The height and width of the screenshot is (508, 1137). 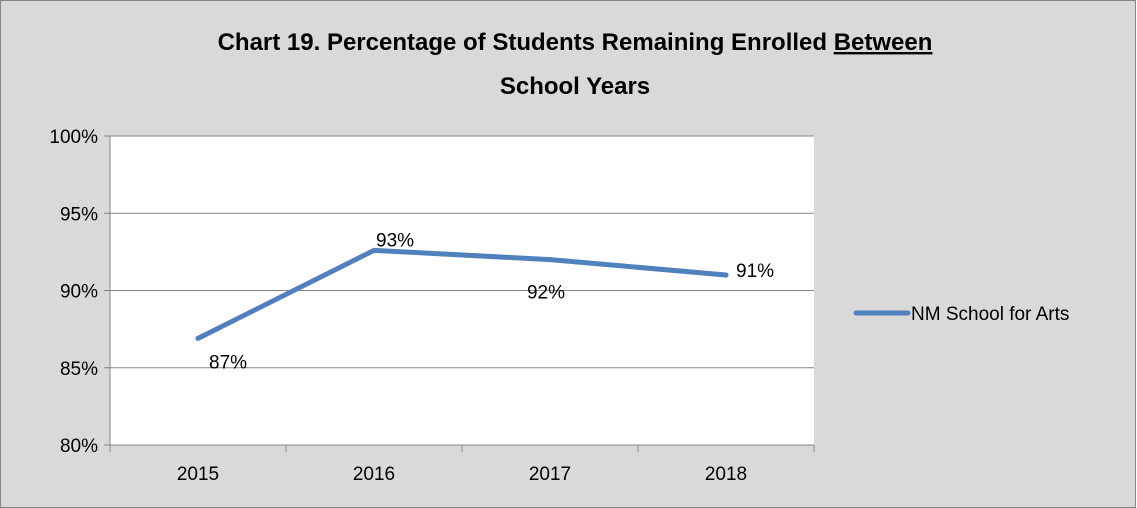 What do you see at coordinates (374, 474) in the screenshot?
I see `x-tick-label: 2016` at bounding box center [374, 474].